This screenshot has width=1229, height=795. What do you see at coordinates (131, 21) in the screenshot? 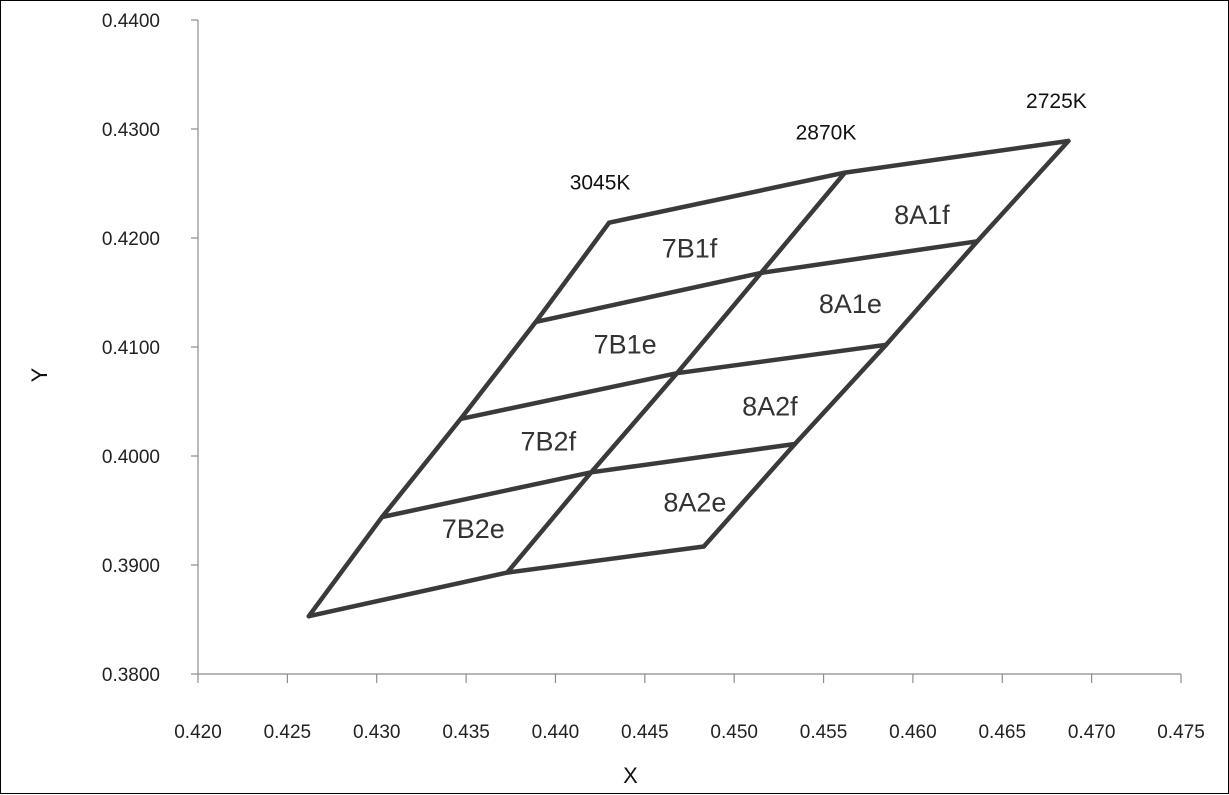
I see `y-tick-label: 0.4400` at bounding box center [131, 21].